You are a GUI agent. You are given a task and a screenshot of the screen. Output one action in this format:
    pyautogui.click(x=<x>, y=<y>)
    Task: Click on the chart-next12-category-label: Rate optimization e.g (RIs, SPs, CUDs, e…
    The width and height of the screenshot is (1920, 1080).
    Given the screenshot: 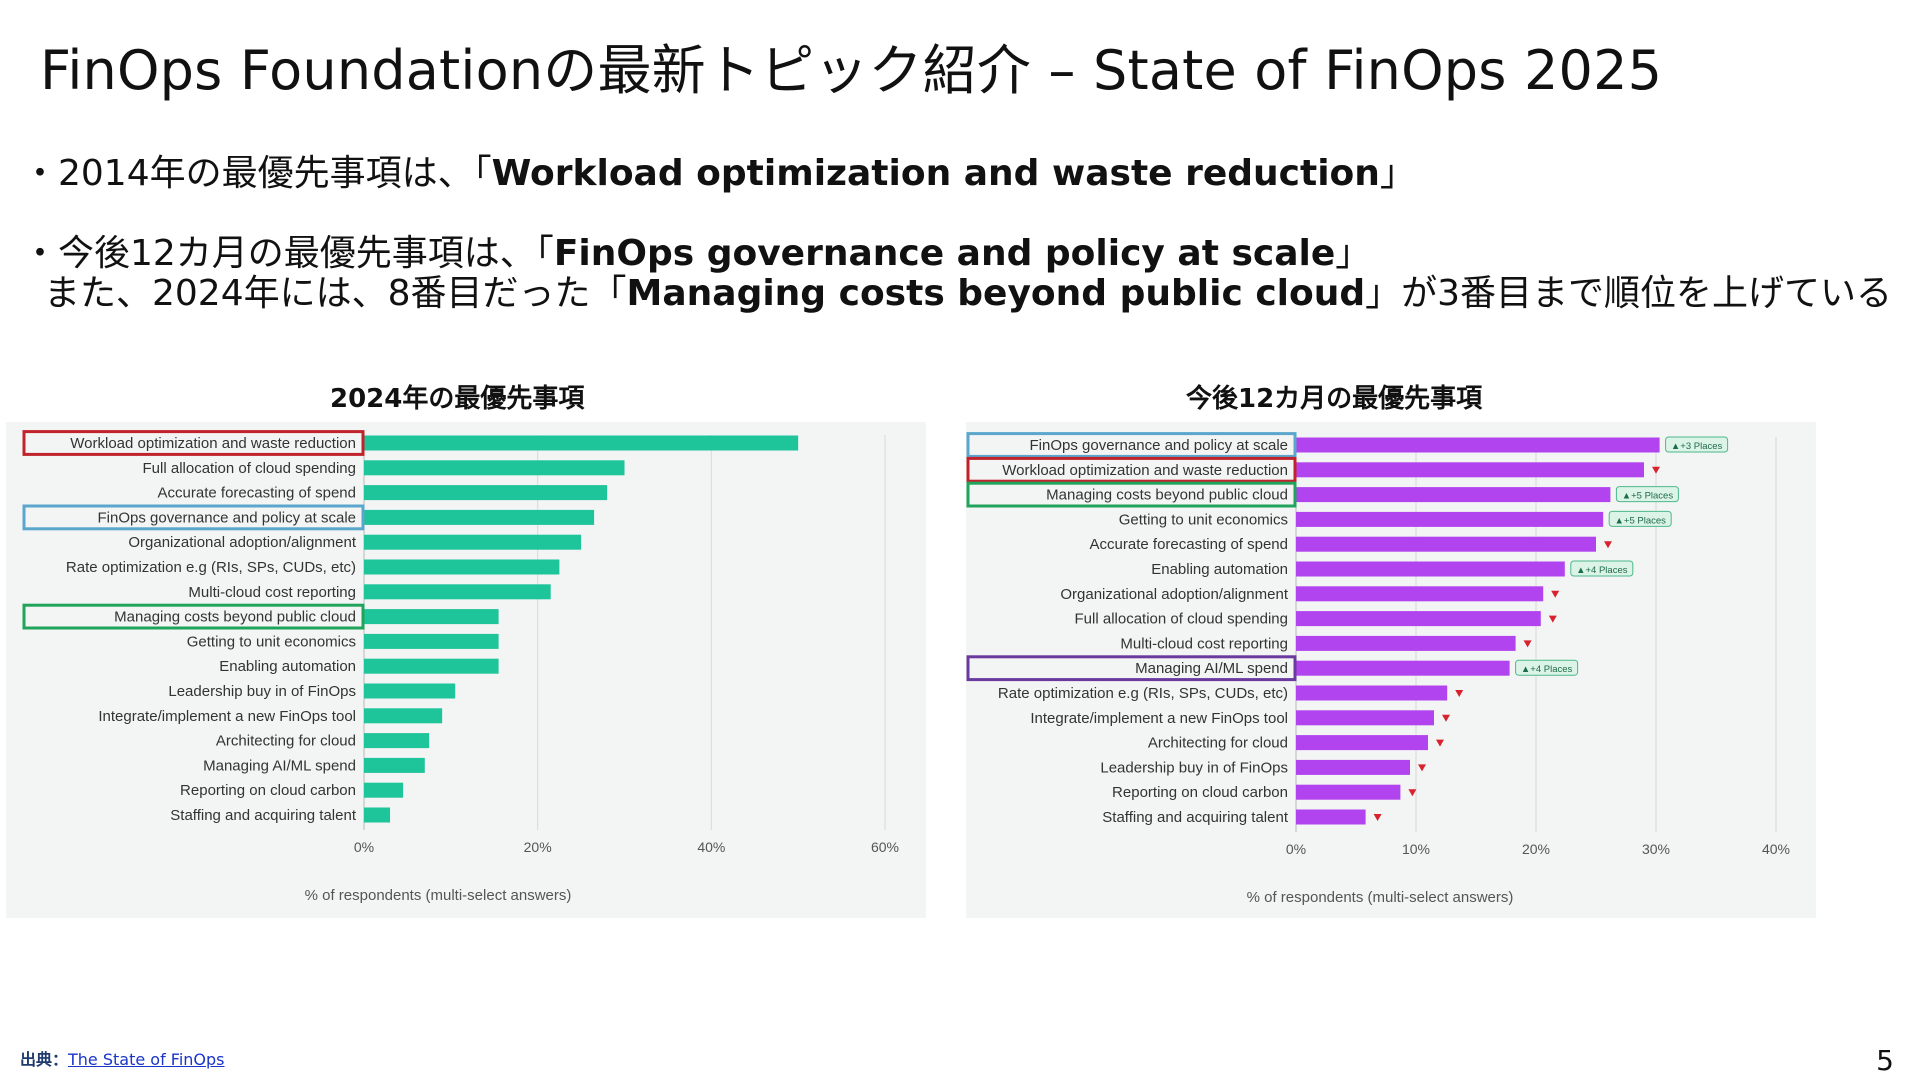 What is the action you would take?
    pyautogui.click(x=1143, y=693)
    